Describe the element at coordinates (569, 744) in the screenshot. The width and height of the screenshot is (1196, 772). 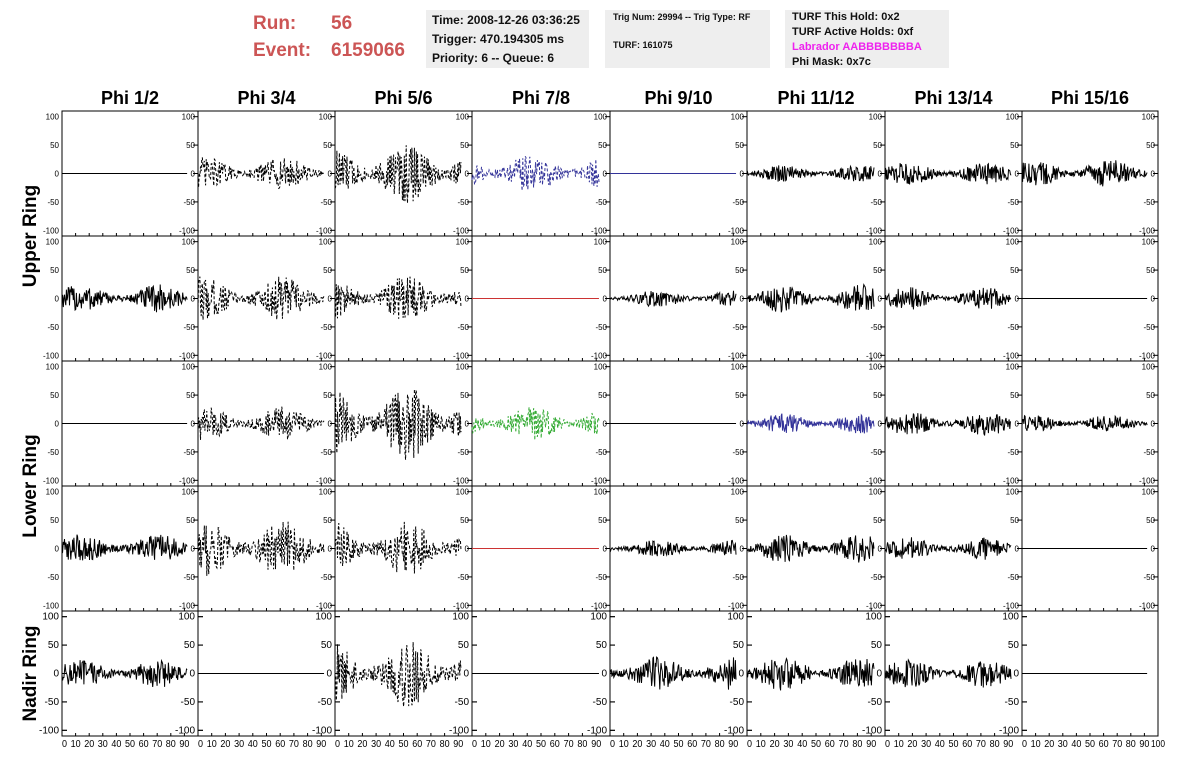
I see `x-tick-label: 70` at that location.